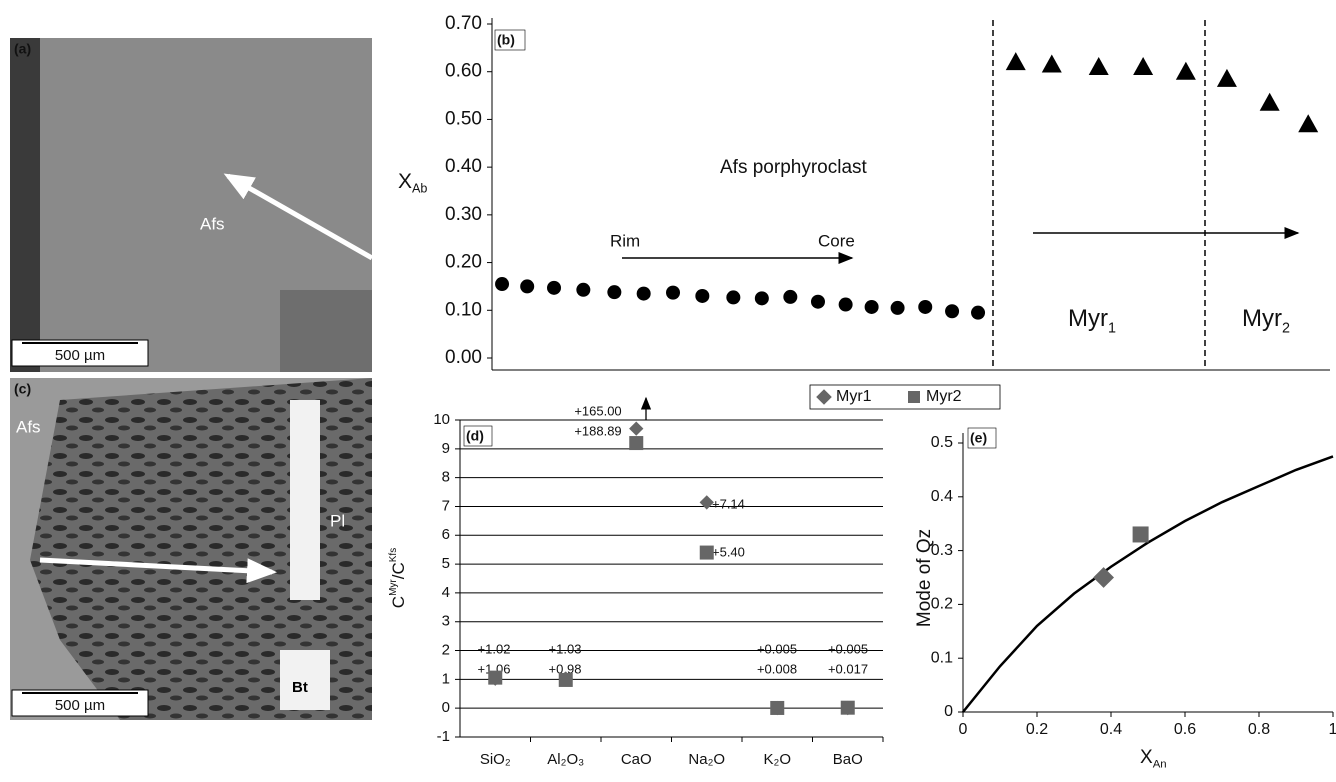 Image resolution: width=1336 pixels, height=782 pixels. Describe the element at coordinates (1160, 765) in the screenshot. I see `x-axis-label-sub: An` at that location.